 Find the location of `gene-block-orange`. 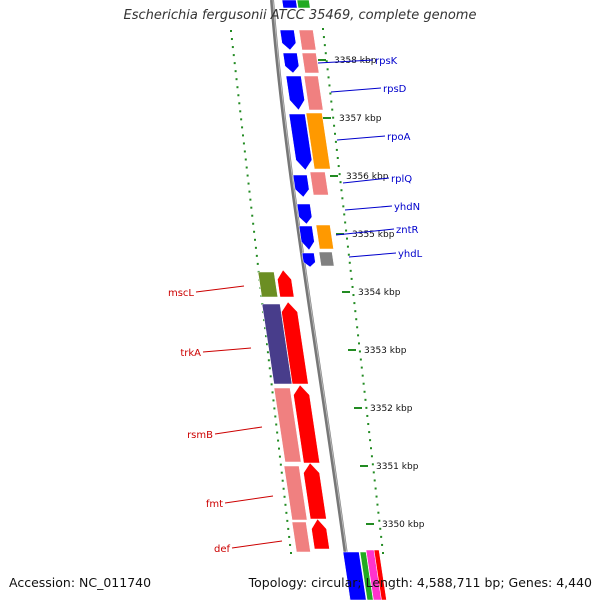

gene-block-orange is located at coordinates (318, 141).